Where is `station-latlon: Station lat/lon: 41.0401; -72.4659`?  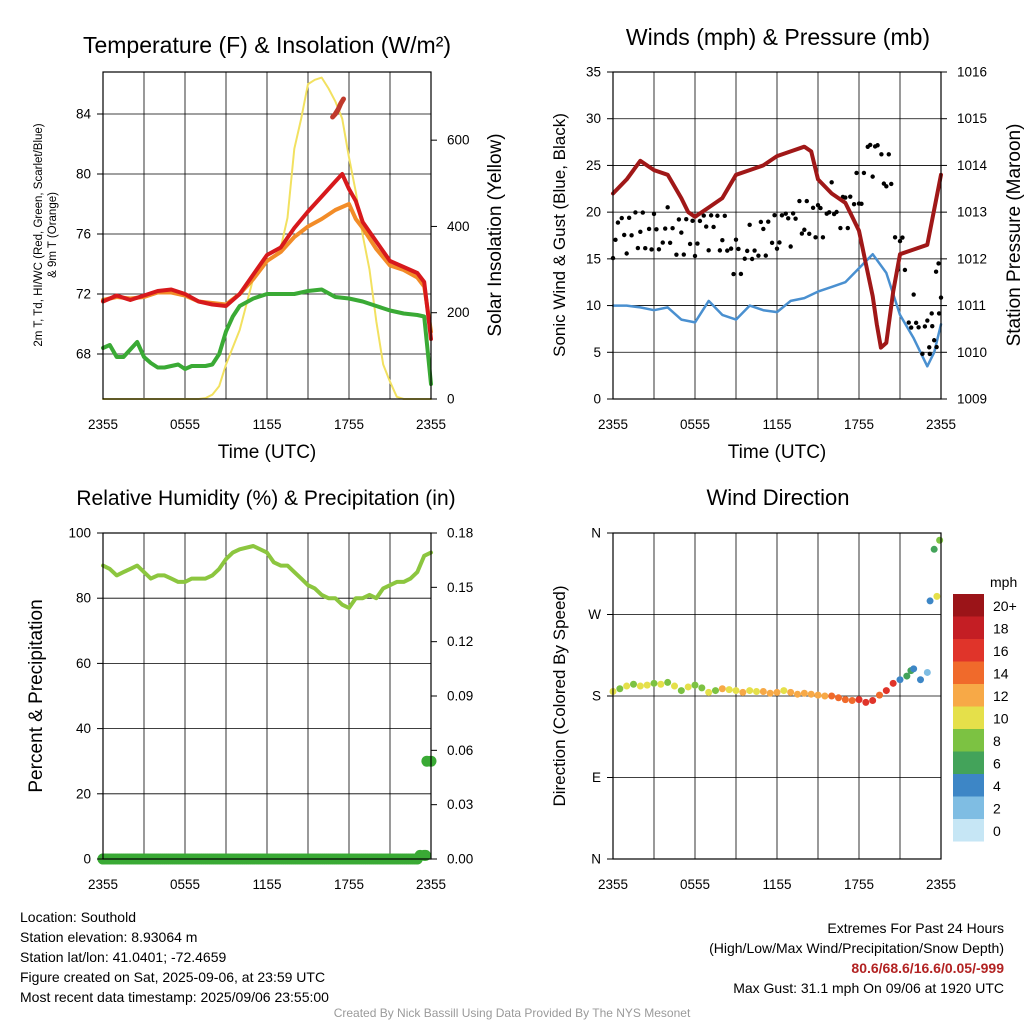
station-latlon: Station lat/lon: 41.0401; -72.4659 is located at coordinates (123, 957).